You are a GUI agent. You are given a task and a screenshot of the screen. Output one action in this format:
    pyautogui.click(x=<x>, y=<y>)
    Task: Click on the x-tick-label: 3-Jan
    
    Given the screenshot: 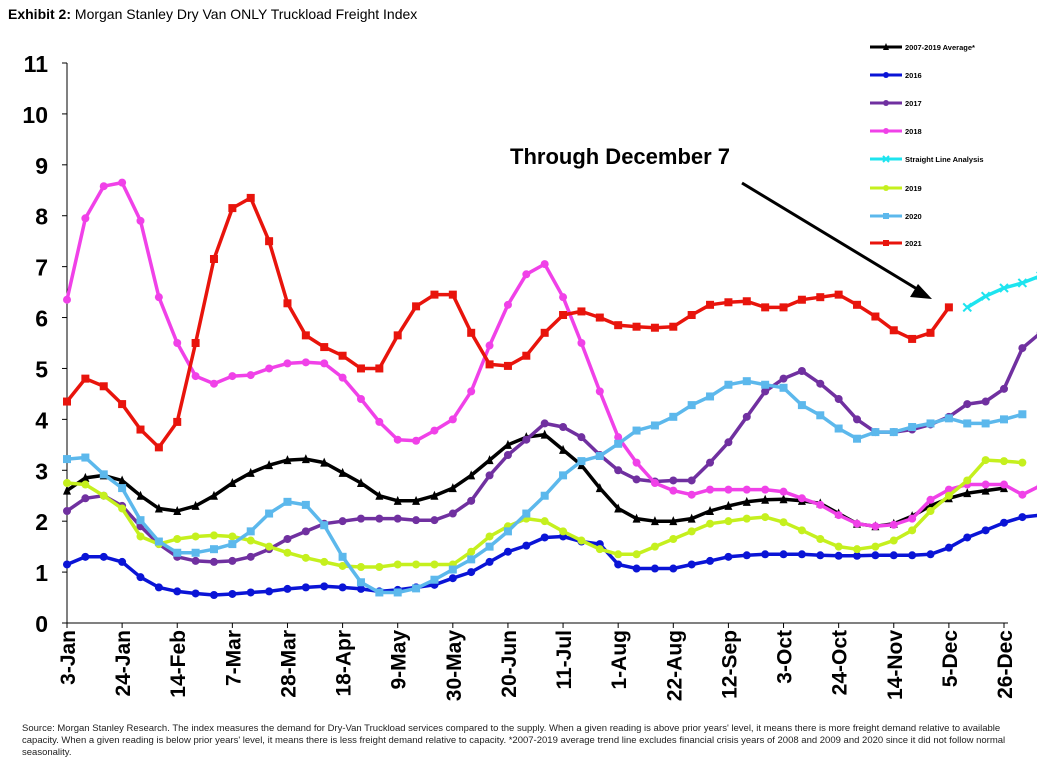 What is the action you would take?
    pyautogui.click(x=68, y=657)
    